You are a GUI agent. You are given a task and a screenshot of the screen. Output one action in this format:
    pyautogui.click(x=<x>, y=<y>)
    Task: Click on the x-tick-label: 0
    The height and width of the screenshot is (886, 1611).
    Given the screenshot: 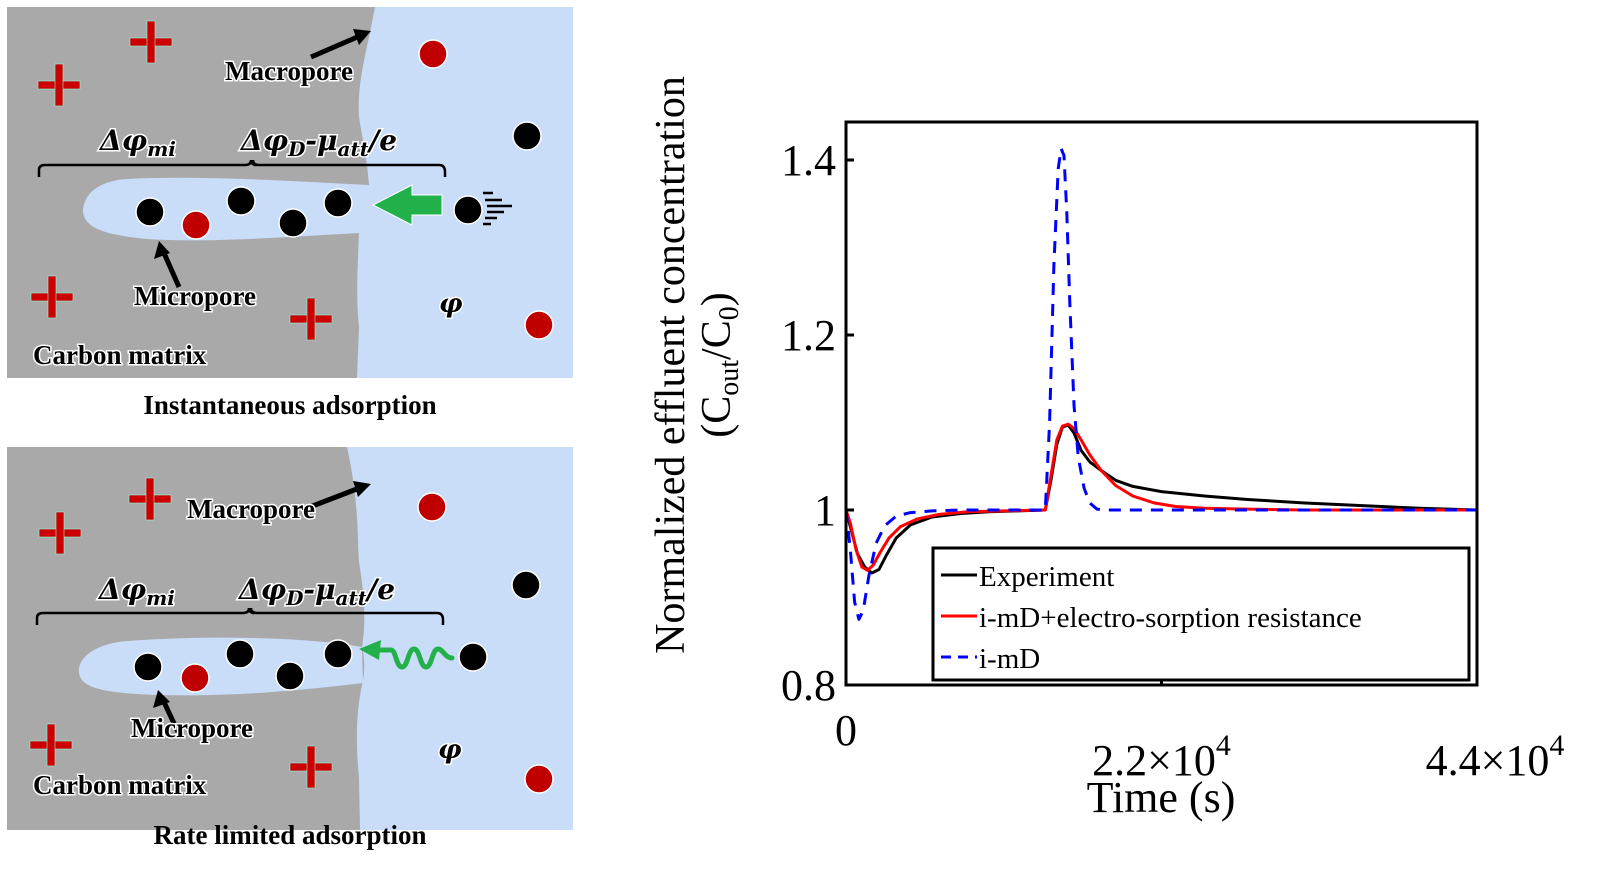 What is the action you would take?
    pyautogui.click(x=846, y=730)
    